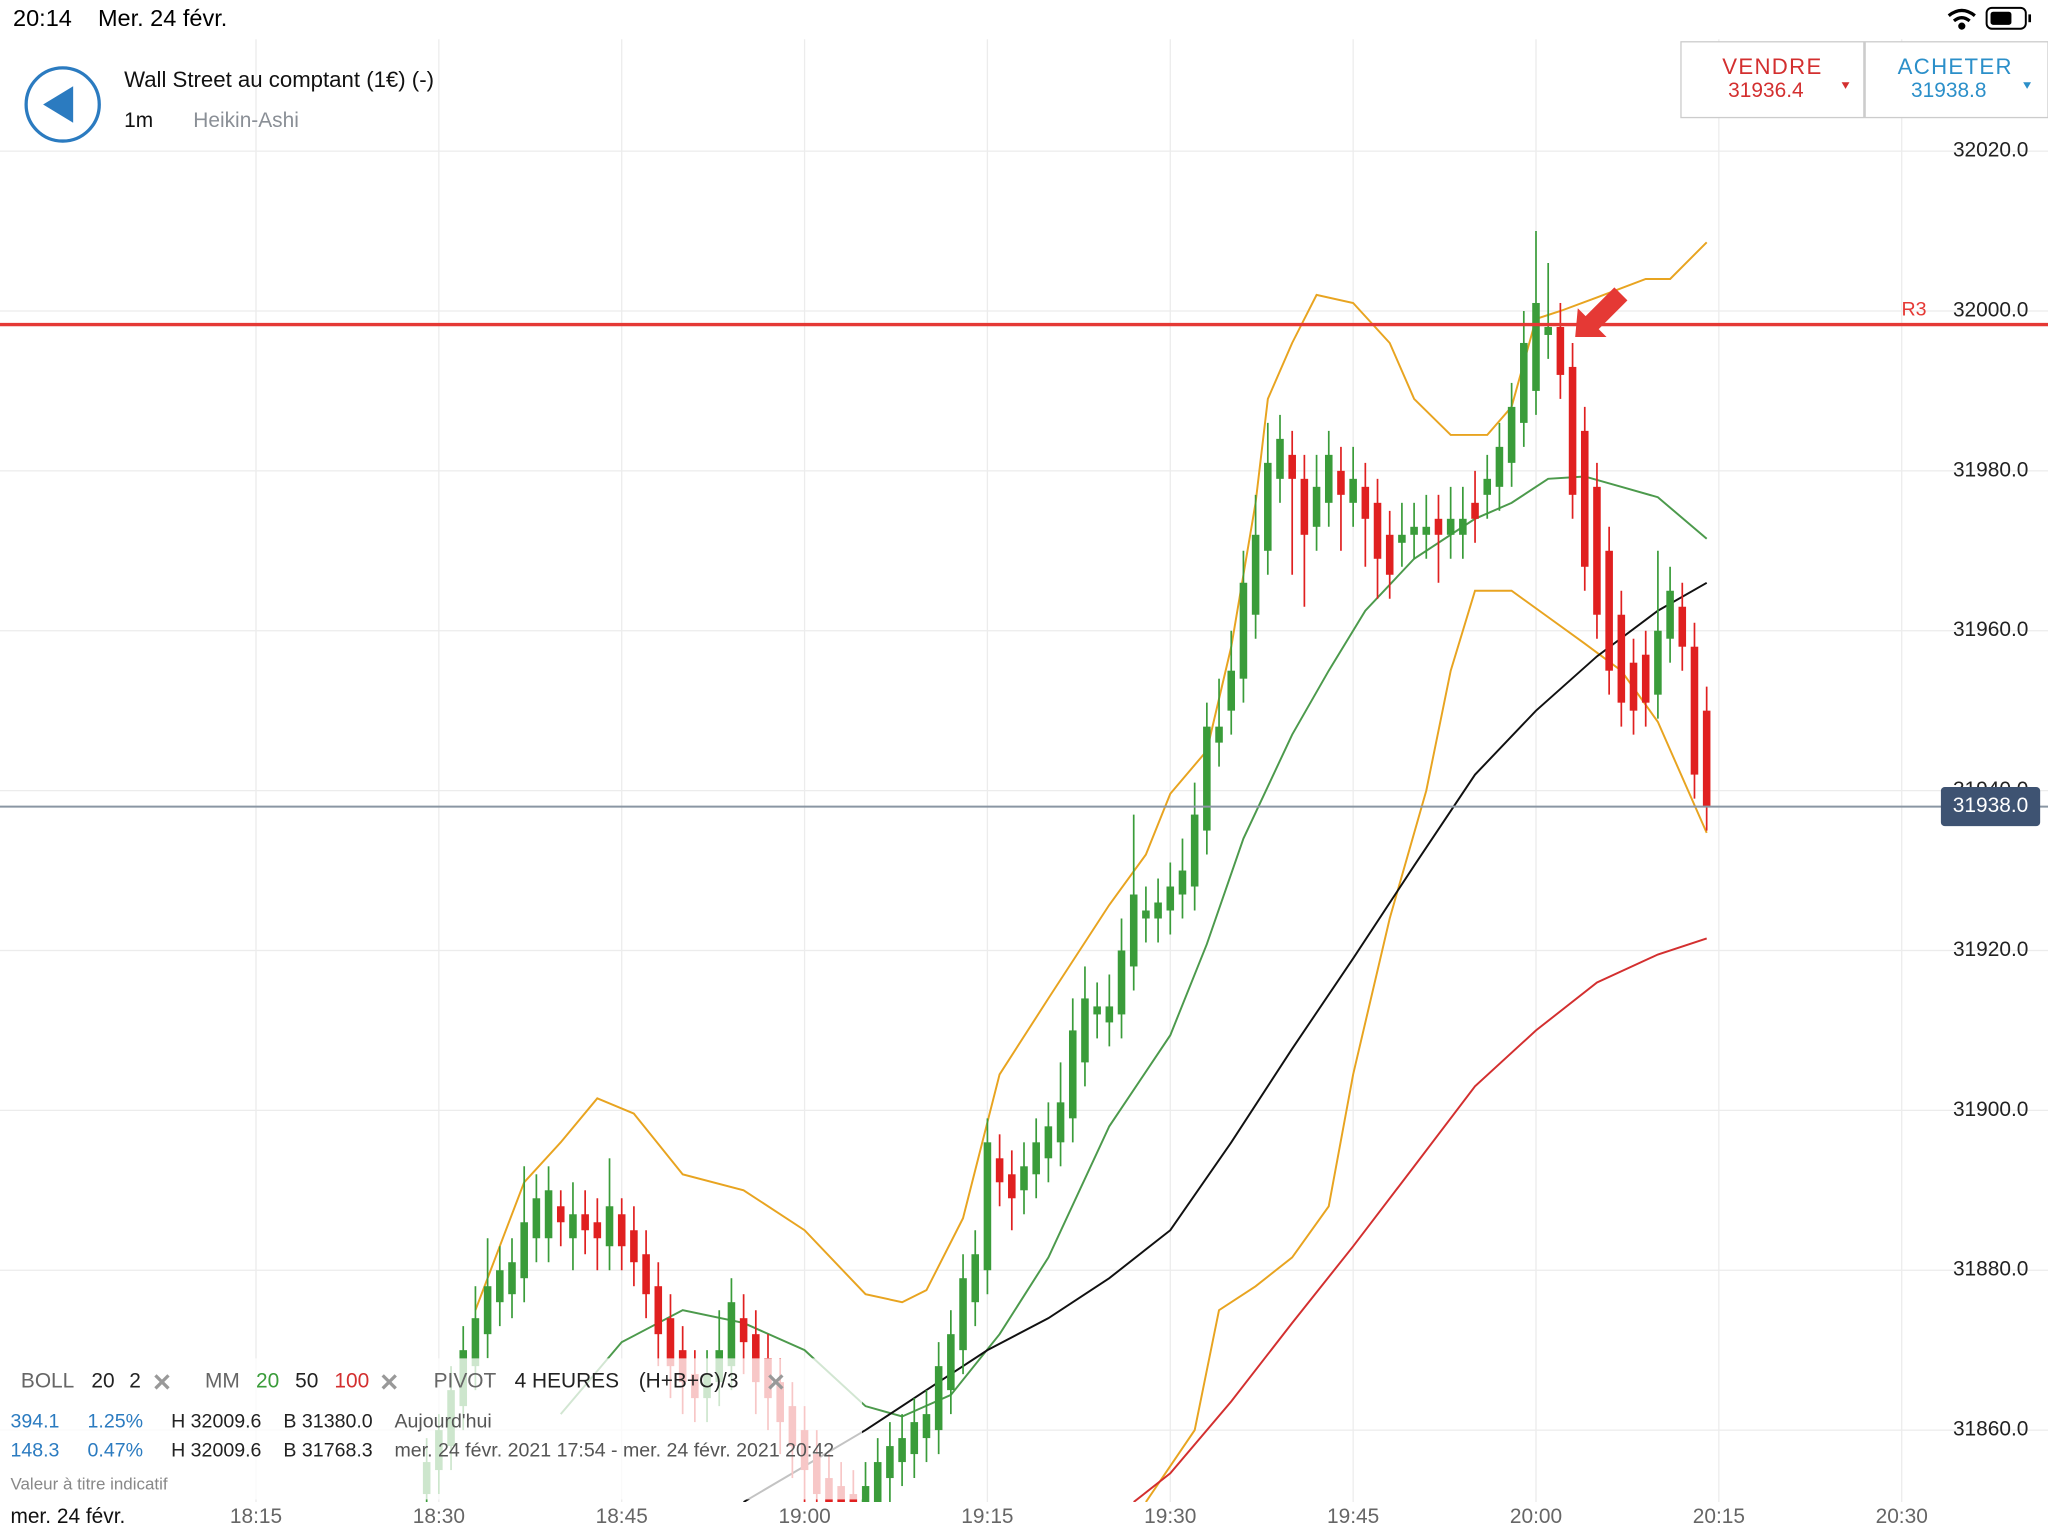  What do you see at coordinates (1601, 312) in the screenshot?
I see `annotation-arrow` at bounding box center [1601, 312].